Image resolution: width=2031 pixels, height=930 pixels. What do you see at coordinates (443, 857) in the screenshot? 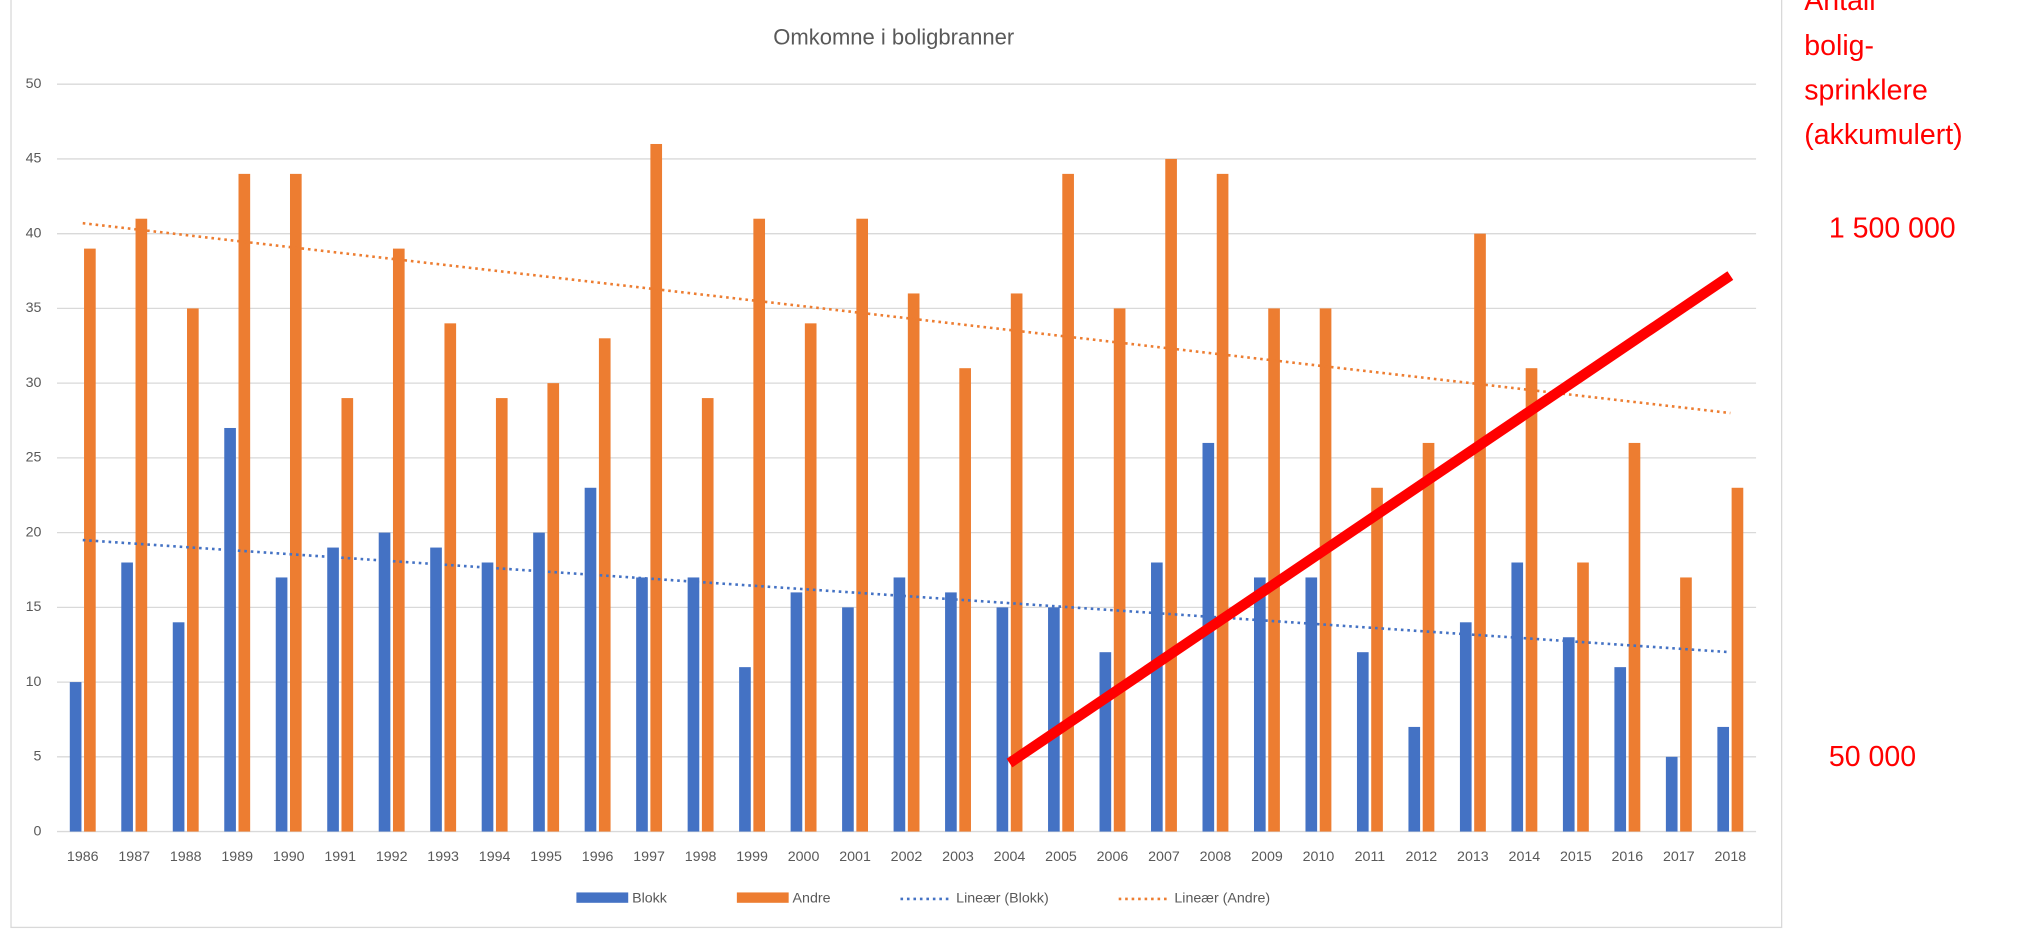
I see `x-tick-label: 1993` at bounding box center [443, 857].